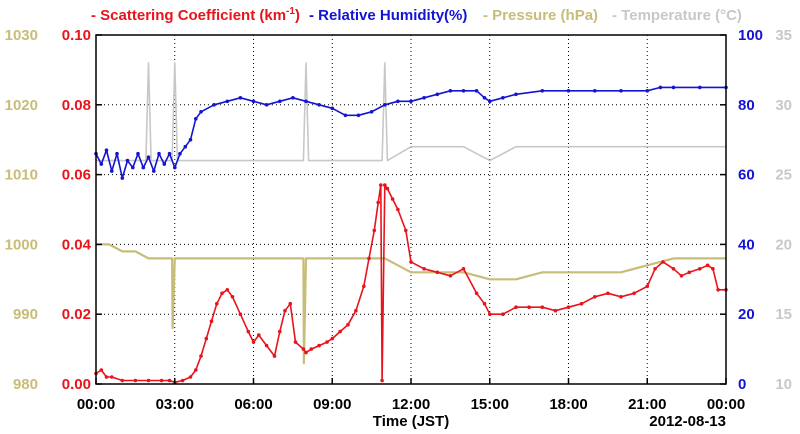  Describe the element at coordinates (76, 35) in the screenshot. I see `scattering-axis-label: 0.10` at that location.